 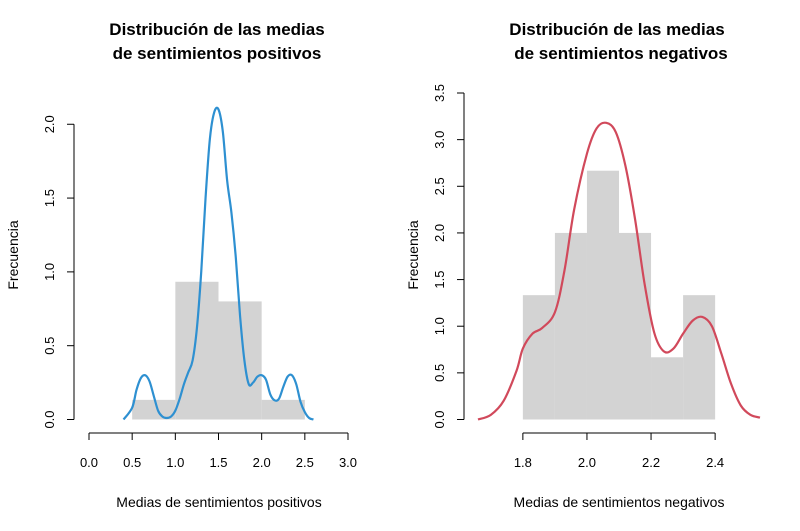 I want to click on x-tick-label: 2.4, so click(x=715, y=462).